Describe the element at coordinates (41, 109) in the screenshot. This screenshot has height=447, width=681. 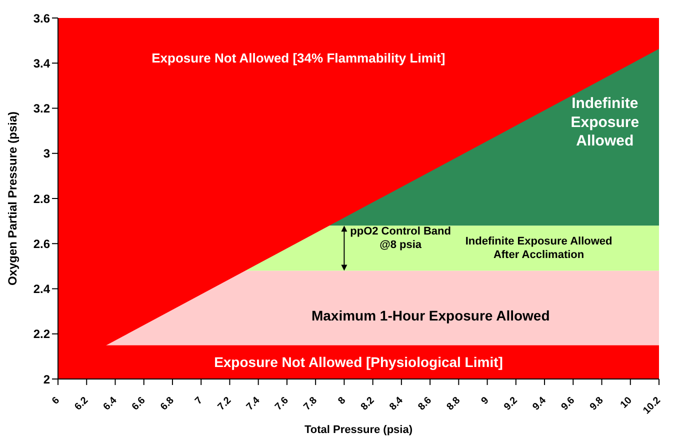
I see `y-tick-label: 3.2` at that location.